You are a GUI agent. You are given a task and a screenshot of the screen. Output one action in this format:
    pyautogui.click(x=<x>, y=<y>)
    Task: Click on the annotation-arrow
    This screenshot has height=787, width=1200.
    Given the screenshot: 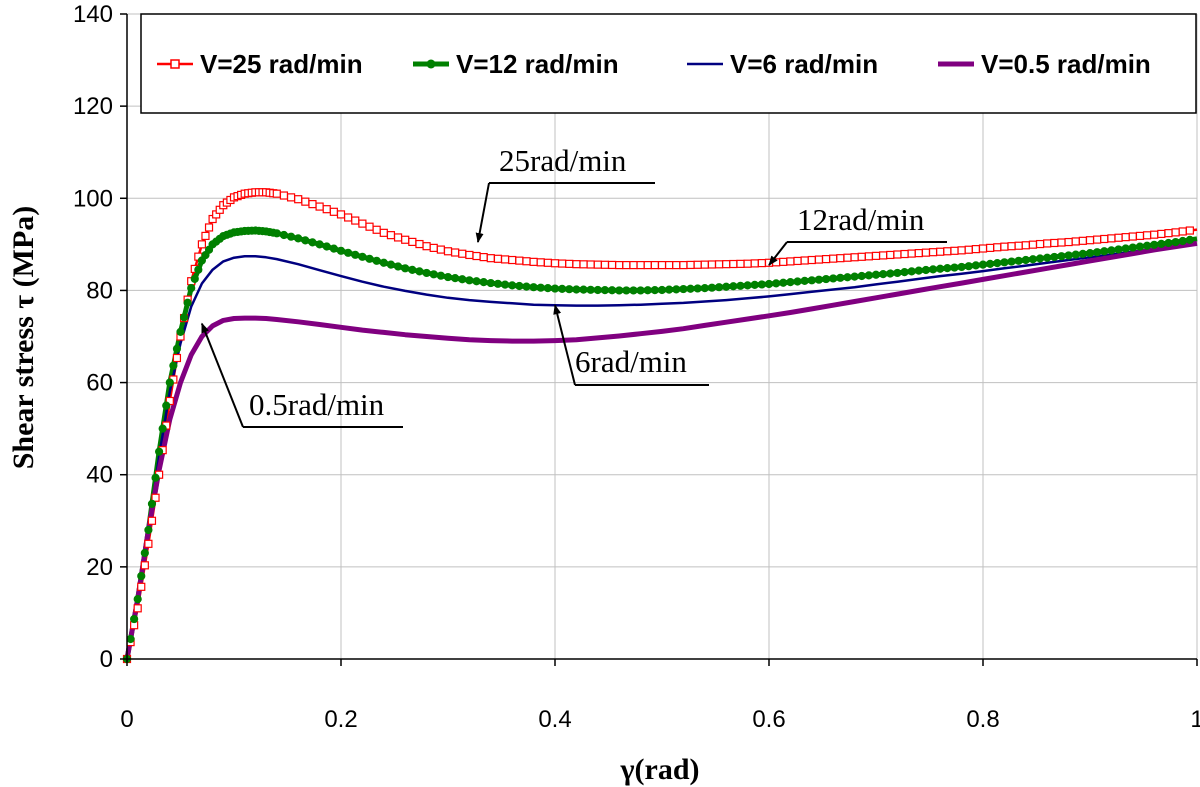 What is the action you would take?
    pyautogui.click(x=482, y=213)
    